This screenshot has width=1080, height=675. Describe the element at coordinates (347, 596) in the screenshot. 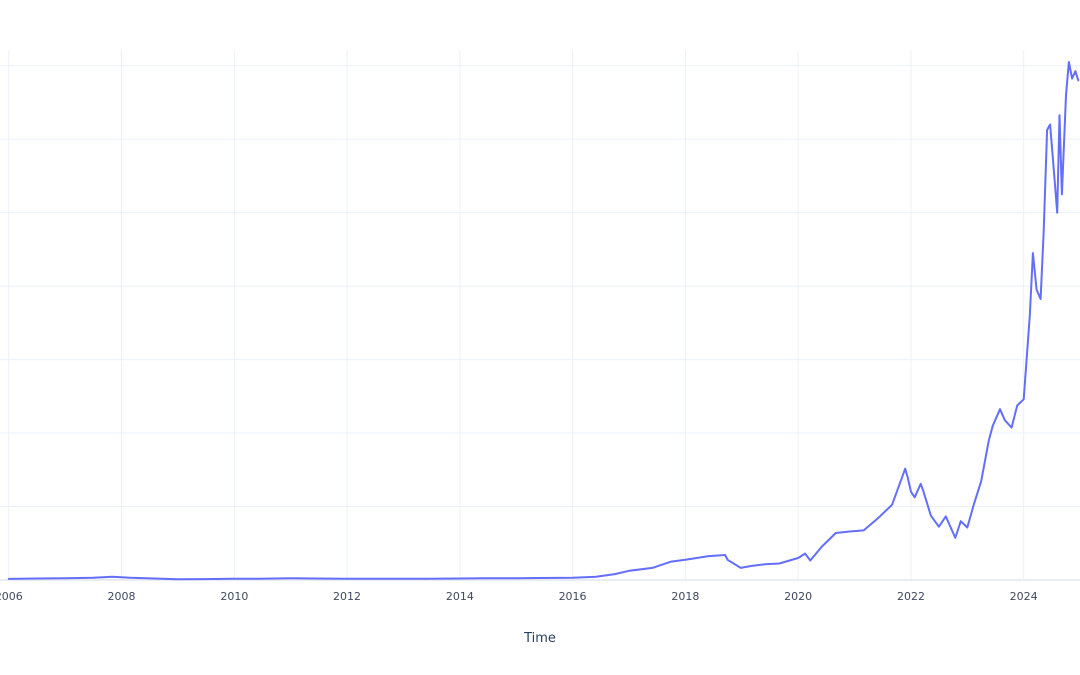

I see `x-tick-label: 2012` at that location.